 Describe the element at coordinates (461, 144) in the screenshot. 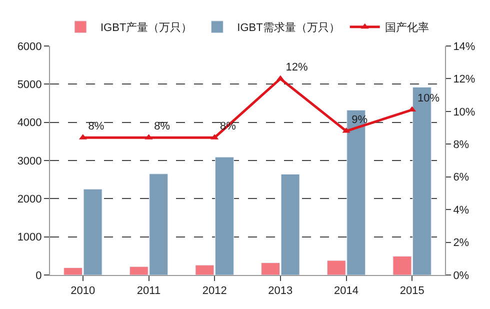

I see `y2-tick-label: 8%` at that location.